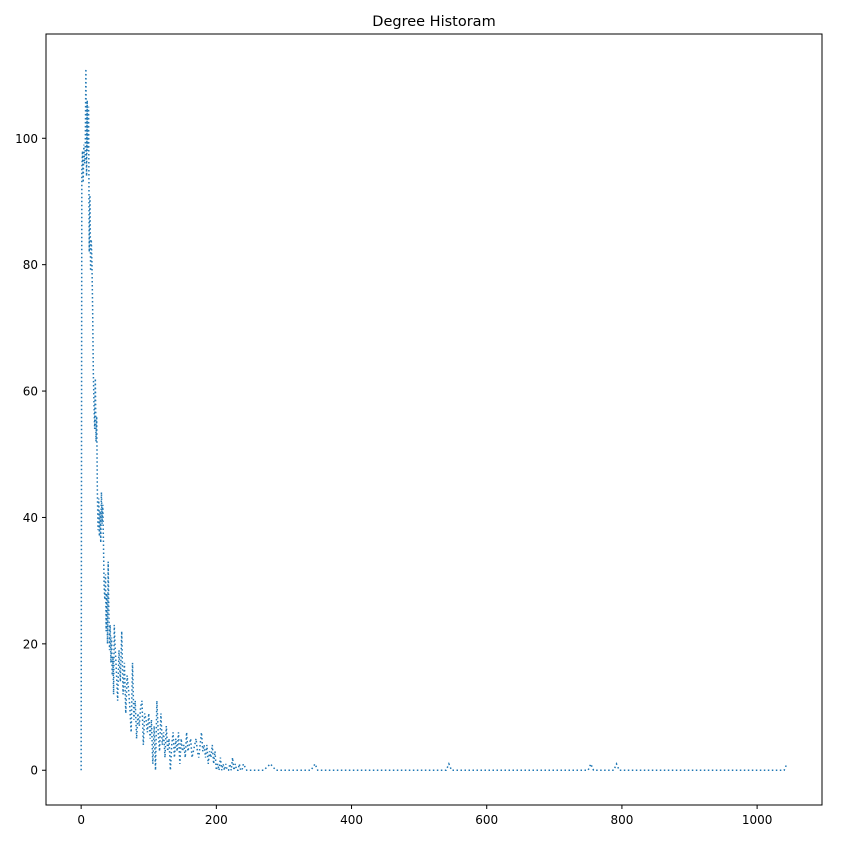 The width and height of the screenshot is (846, 845). Describe the element at coordinates (486, 820) in the screenshot. I see `x-tick-label: 600` at that location.